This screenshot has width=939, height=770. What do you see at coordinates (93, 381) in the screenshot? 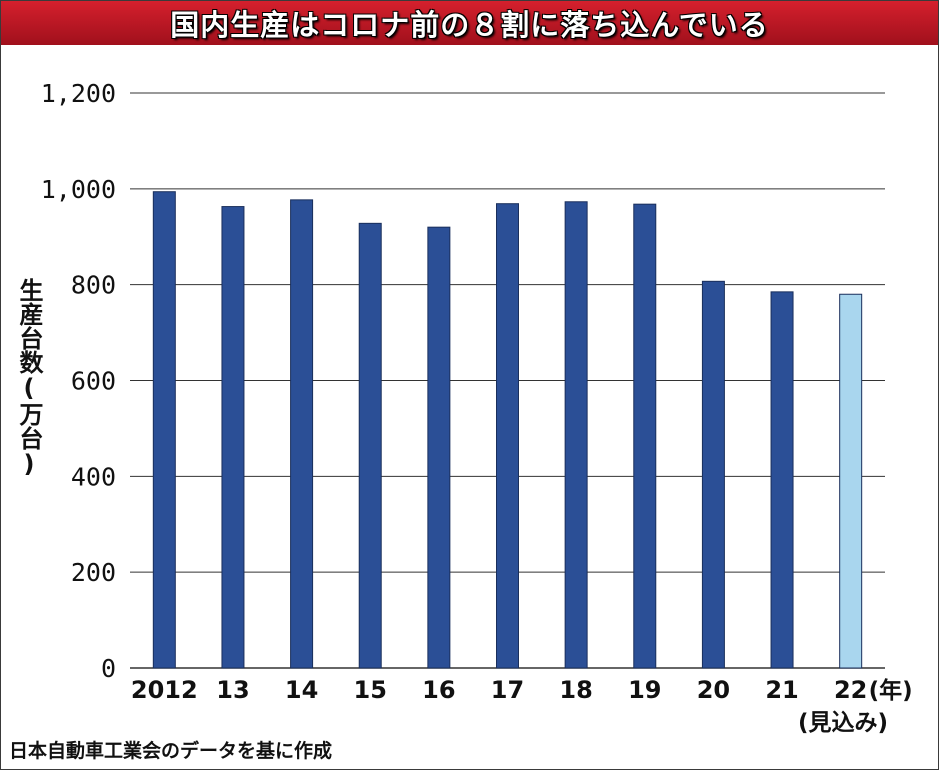
I see `y-tick-label: 600` at bounding box center [93, 381].